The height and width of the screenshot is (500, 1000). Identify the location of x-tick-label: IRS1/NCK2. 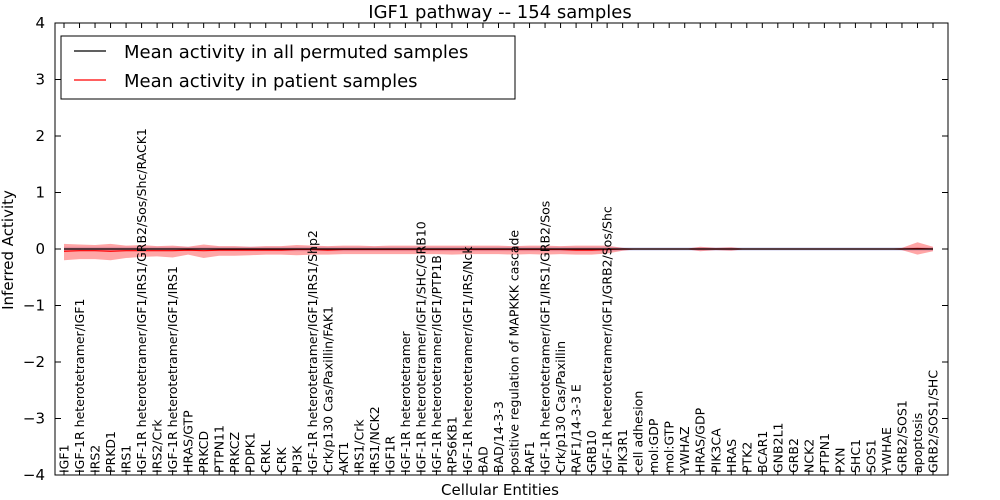
(374, 439).